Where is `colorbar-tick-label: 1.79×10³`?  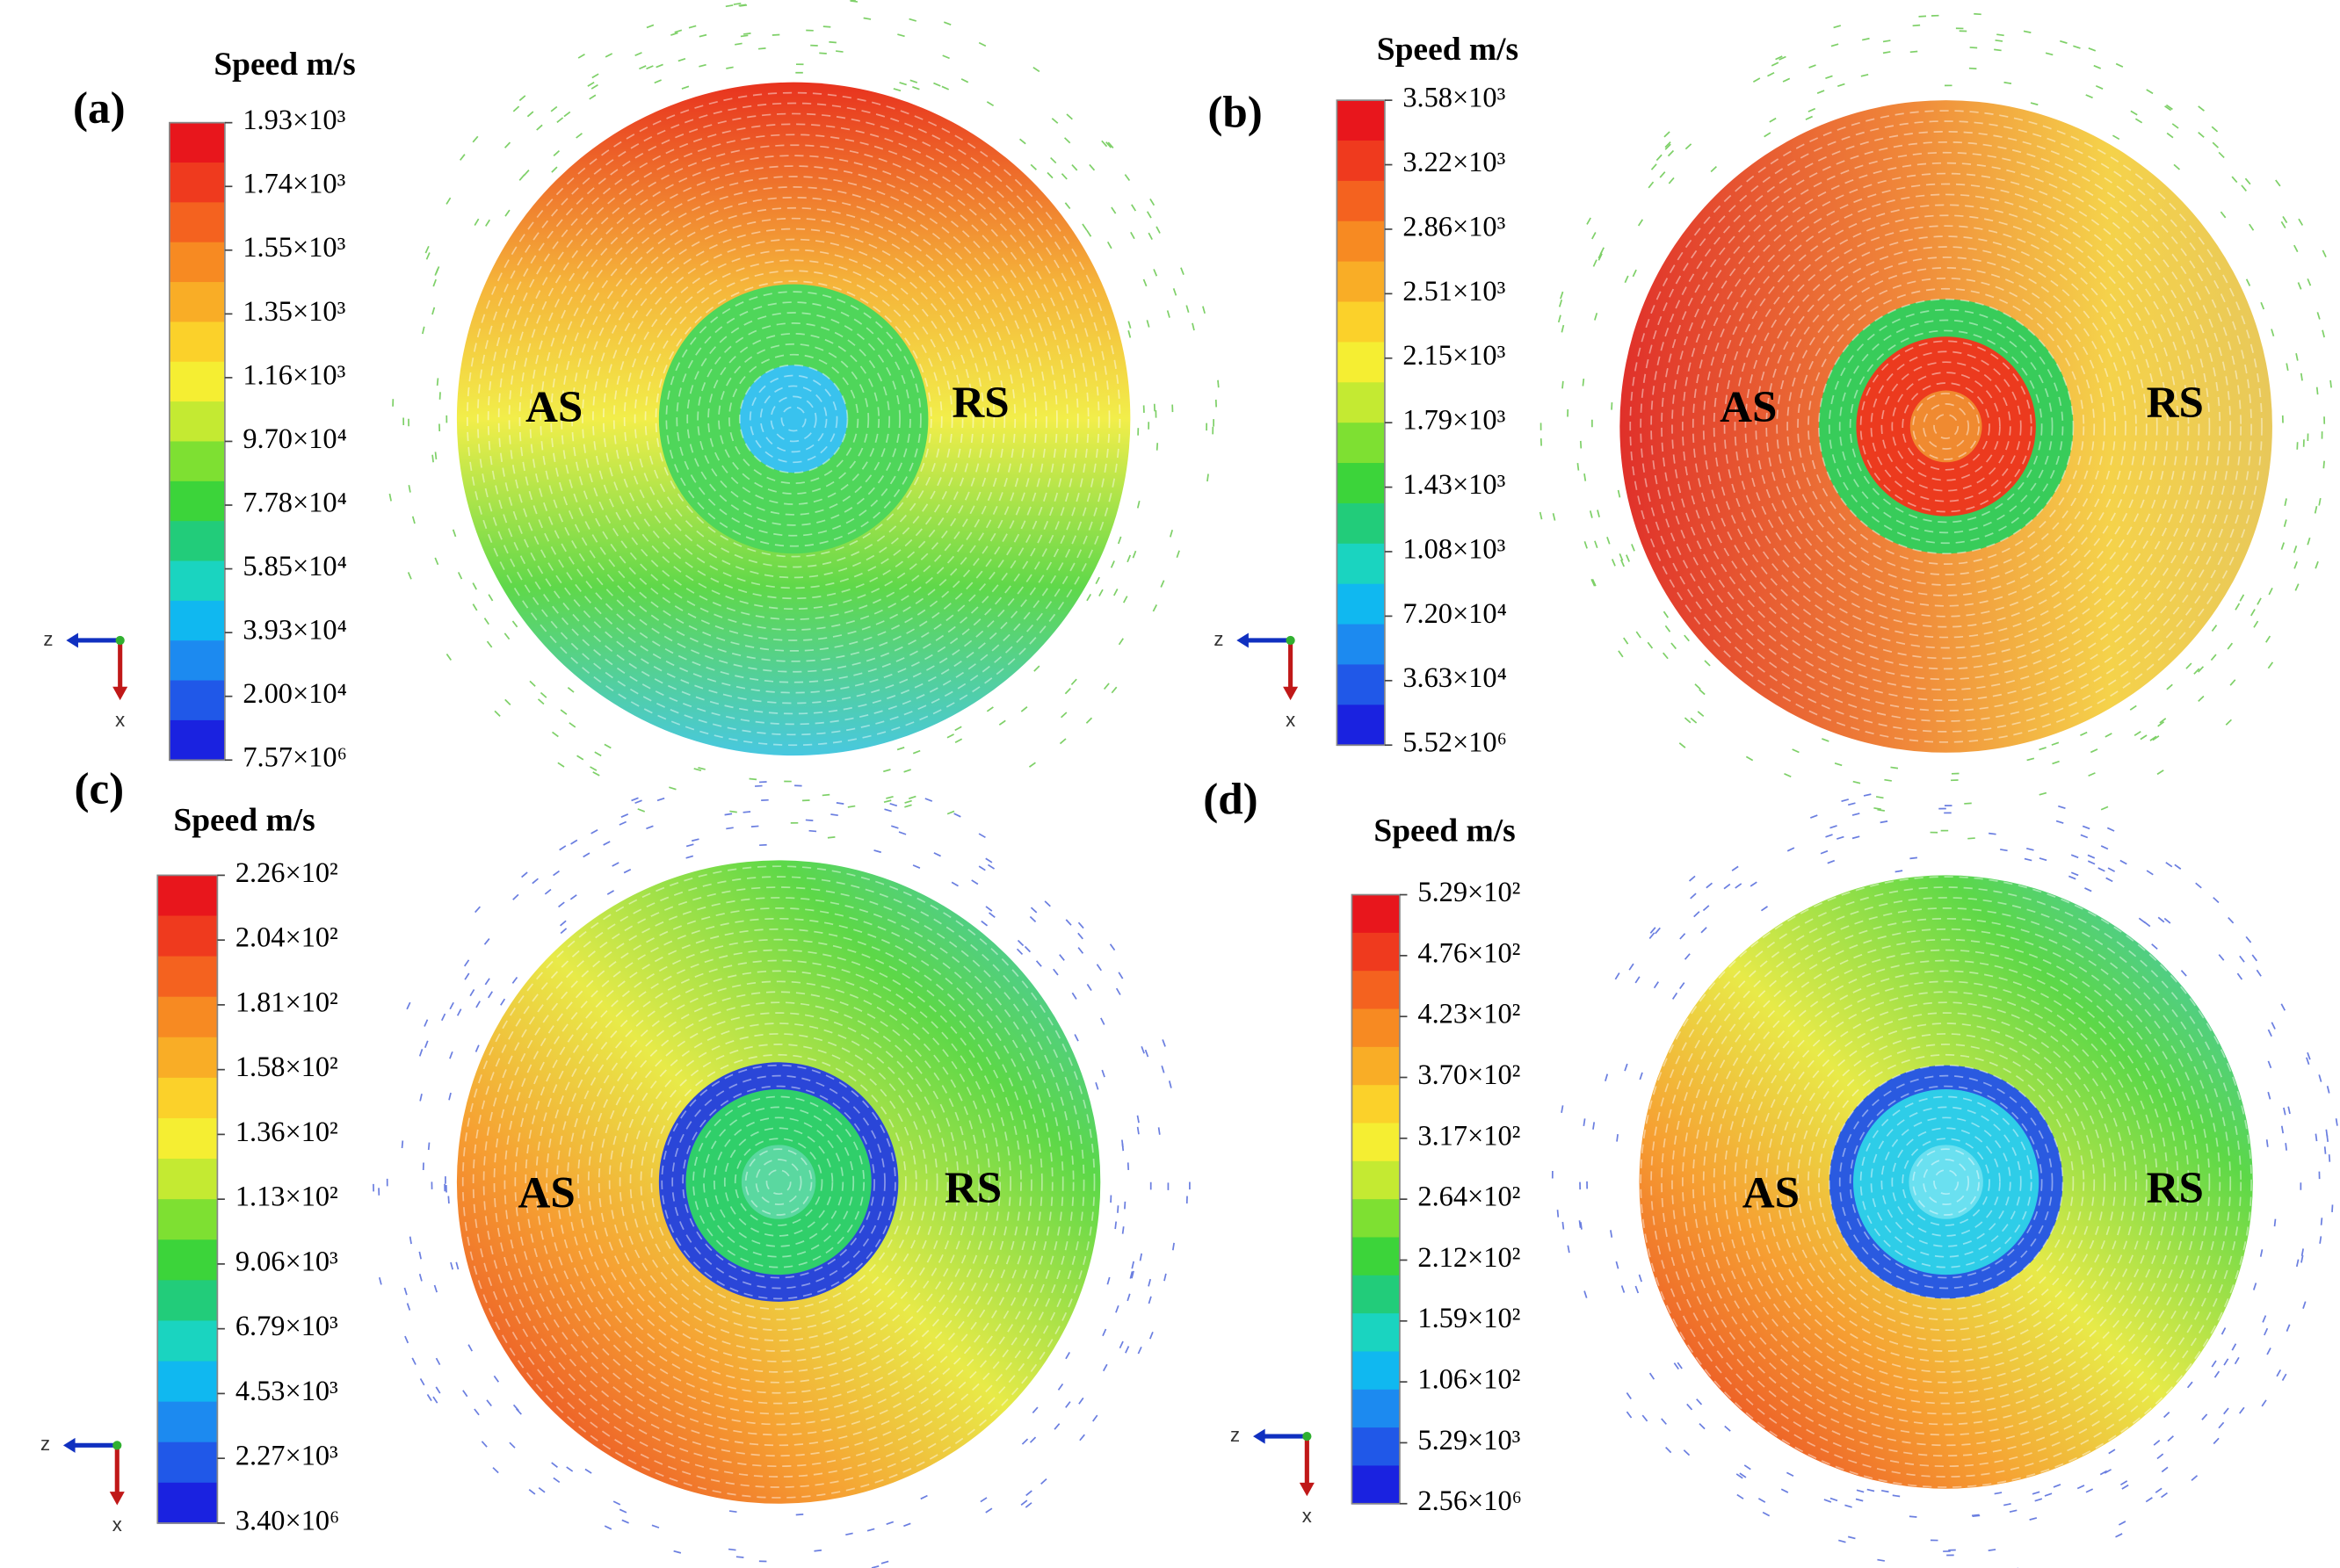 colorbar-tick-label: 1.79×10³ is located at coordinates (1453, 420).